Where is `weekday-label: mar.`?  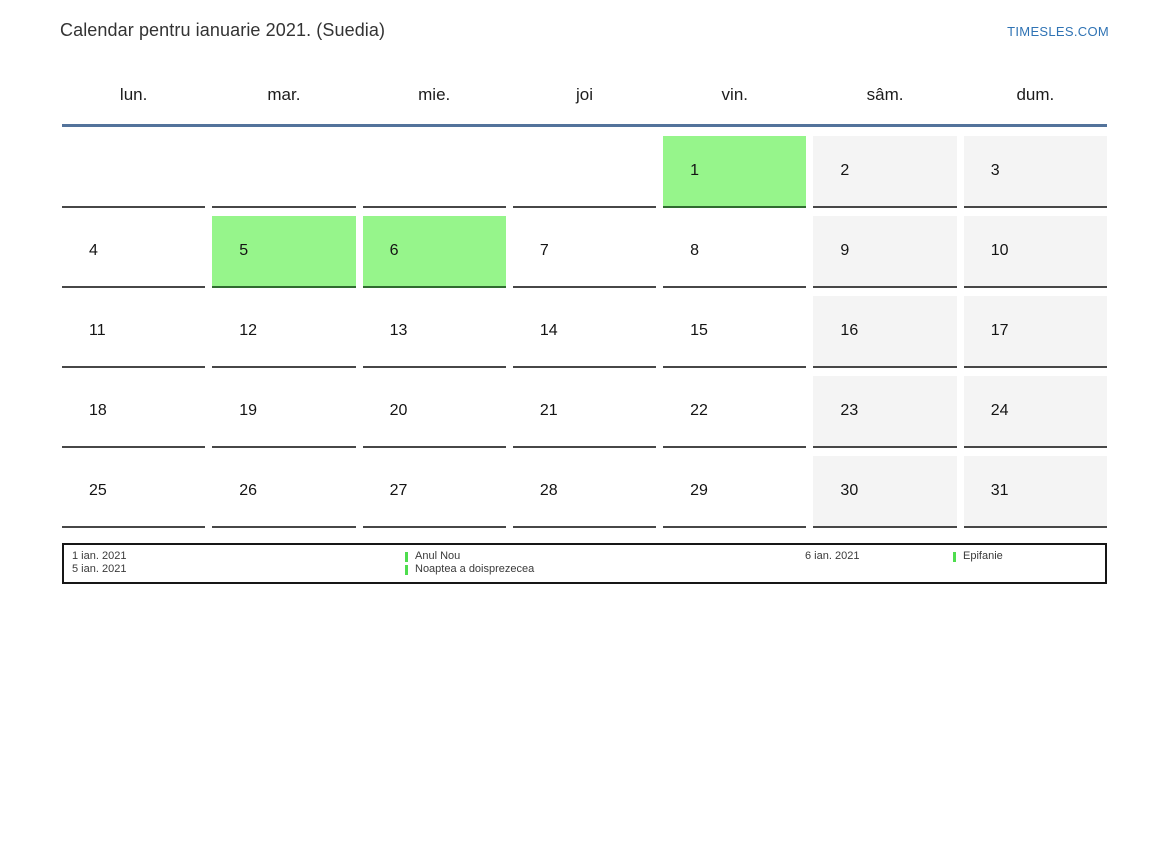 weekday-label: mar. is located at coordinates (284, 94).